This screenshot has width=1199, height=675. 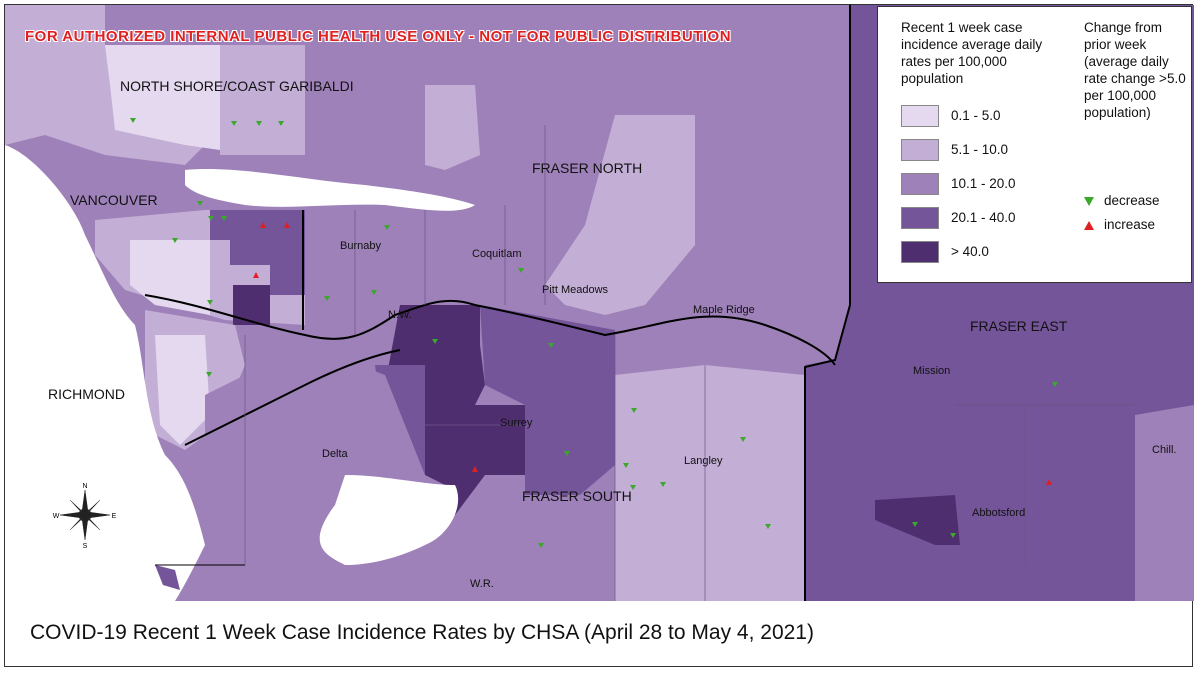 I want to click on small-island, so click(x=167, y=577).